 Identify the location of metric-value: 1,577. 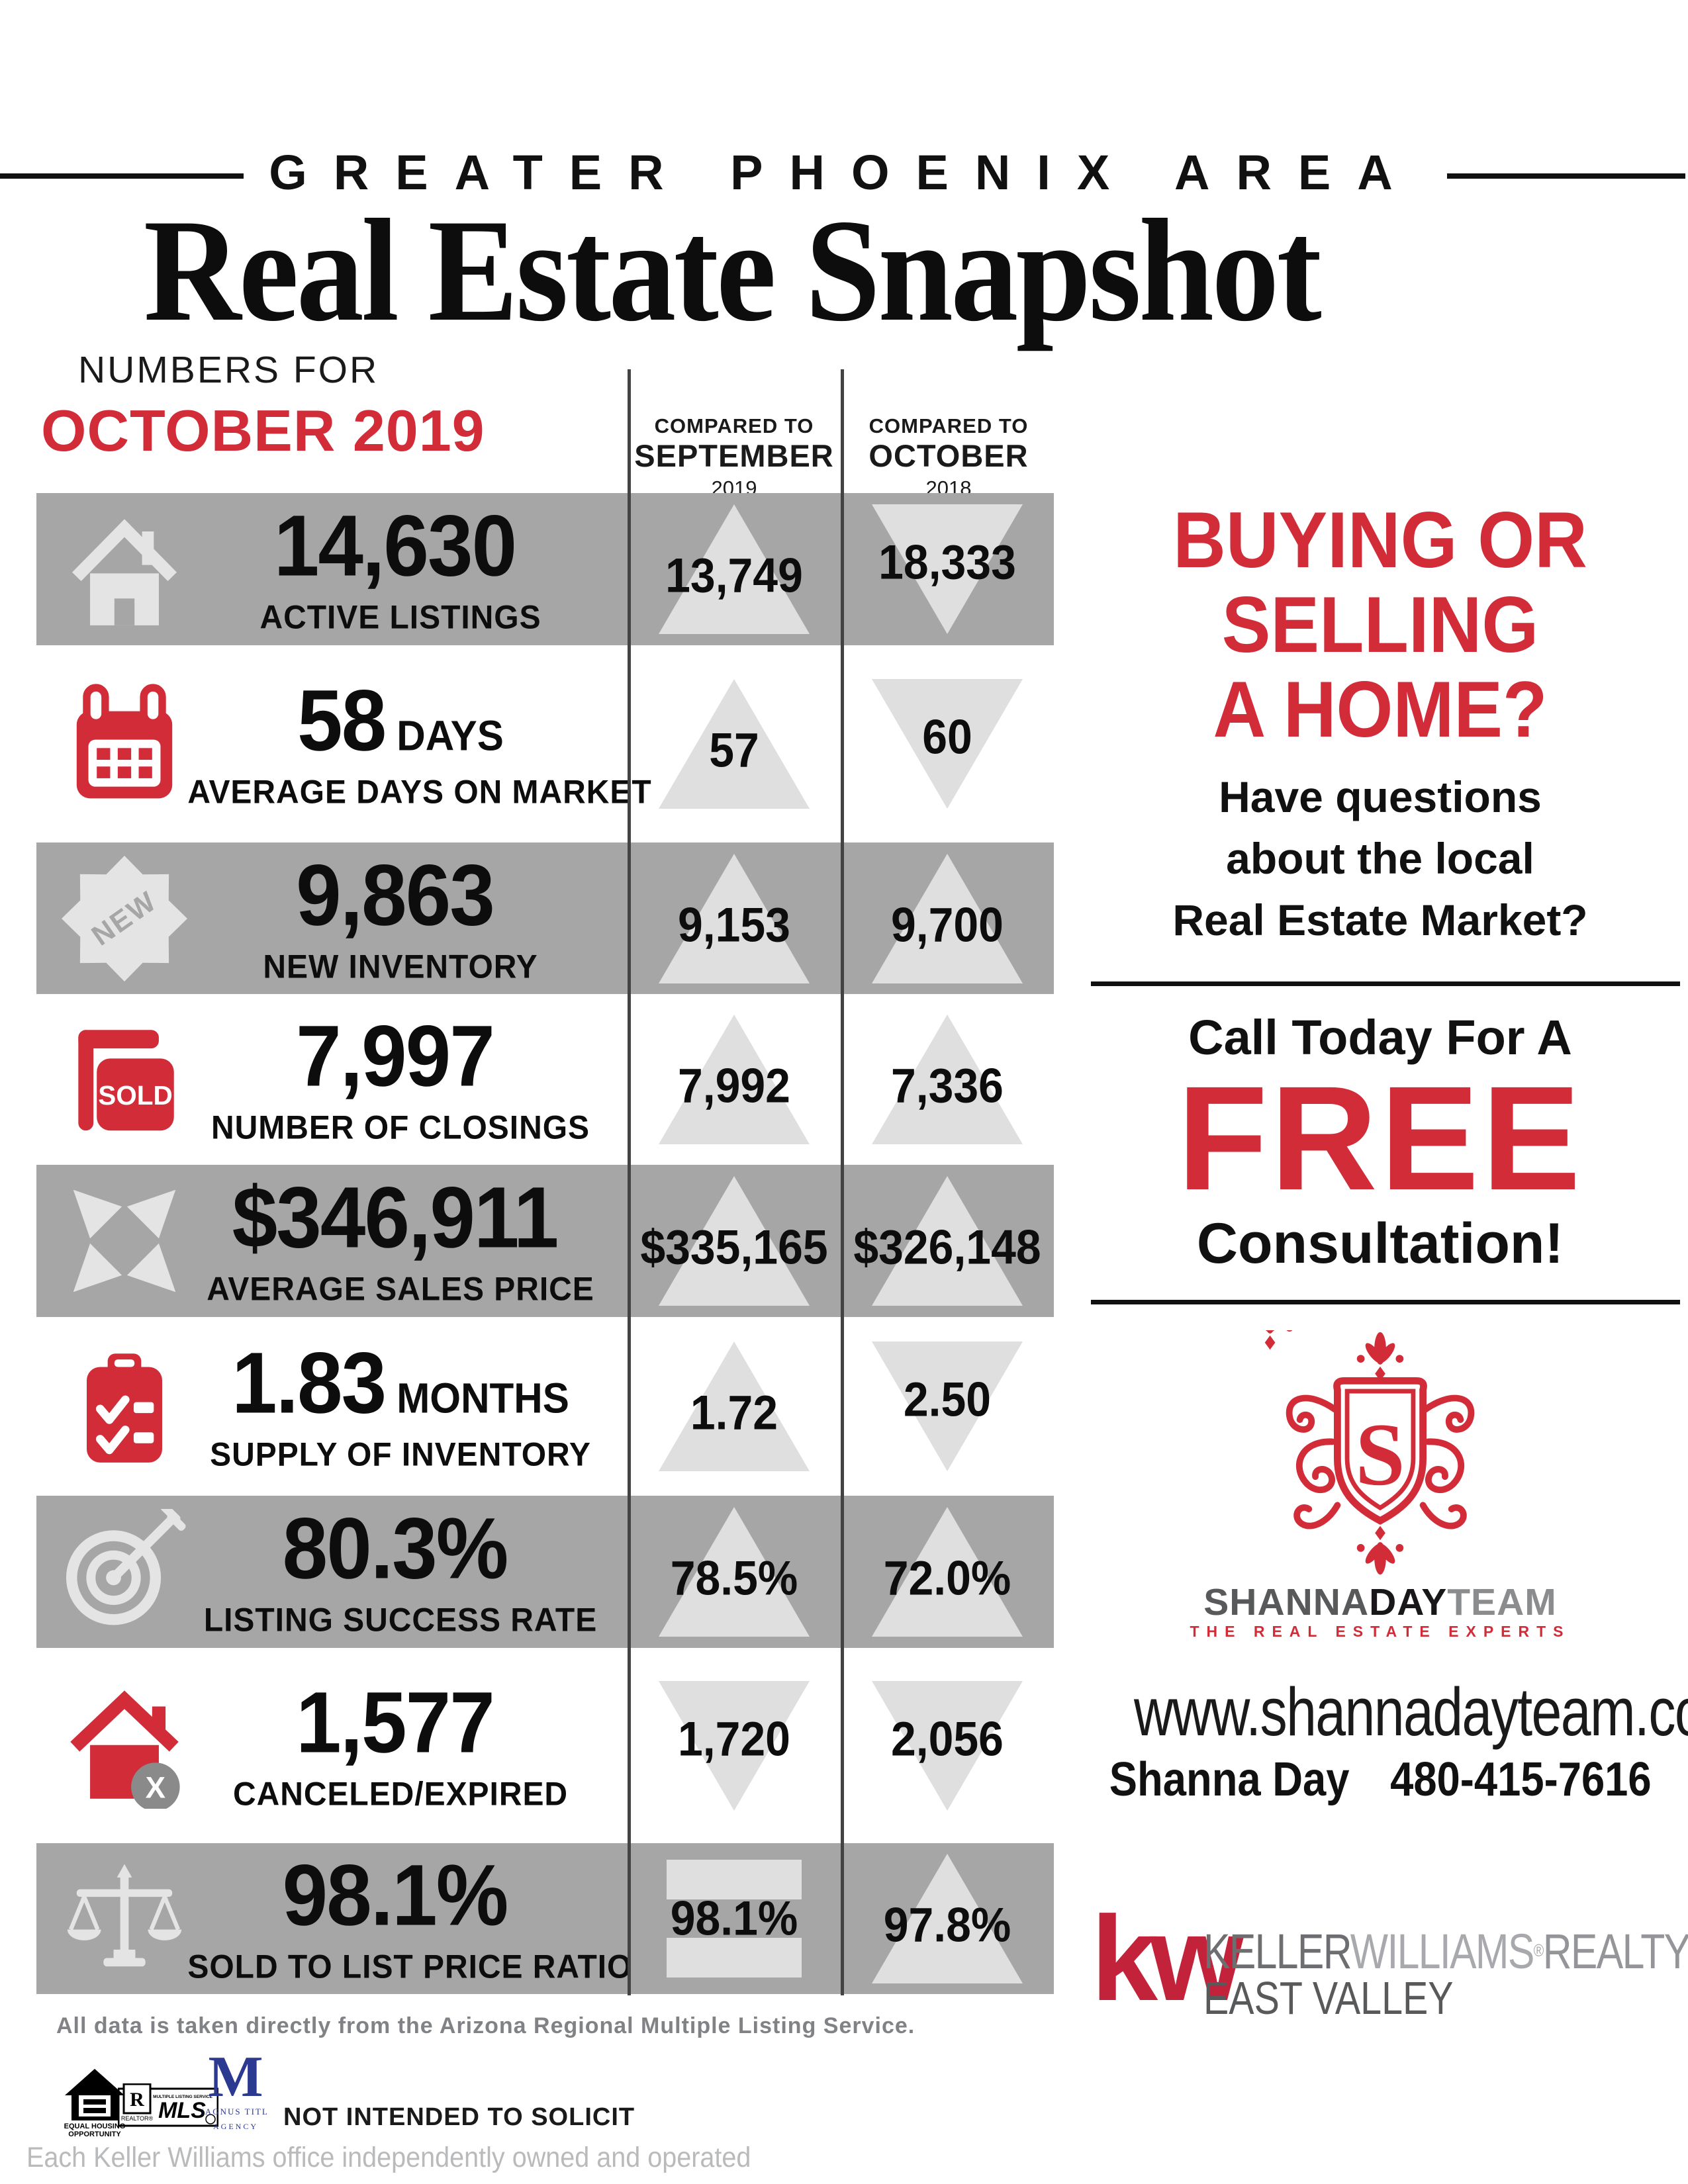
(395, 1721).